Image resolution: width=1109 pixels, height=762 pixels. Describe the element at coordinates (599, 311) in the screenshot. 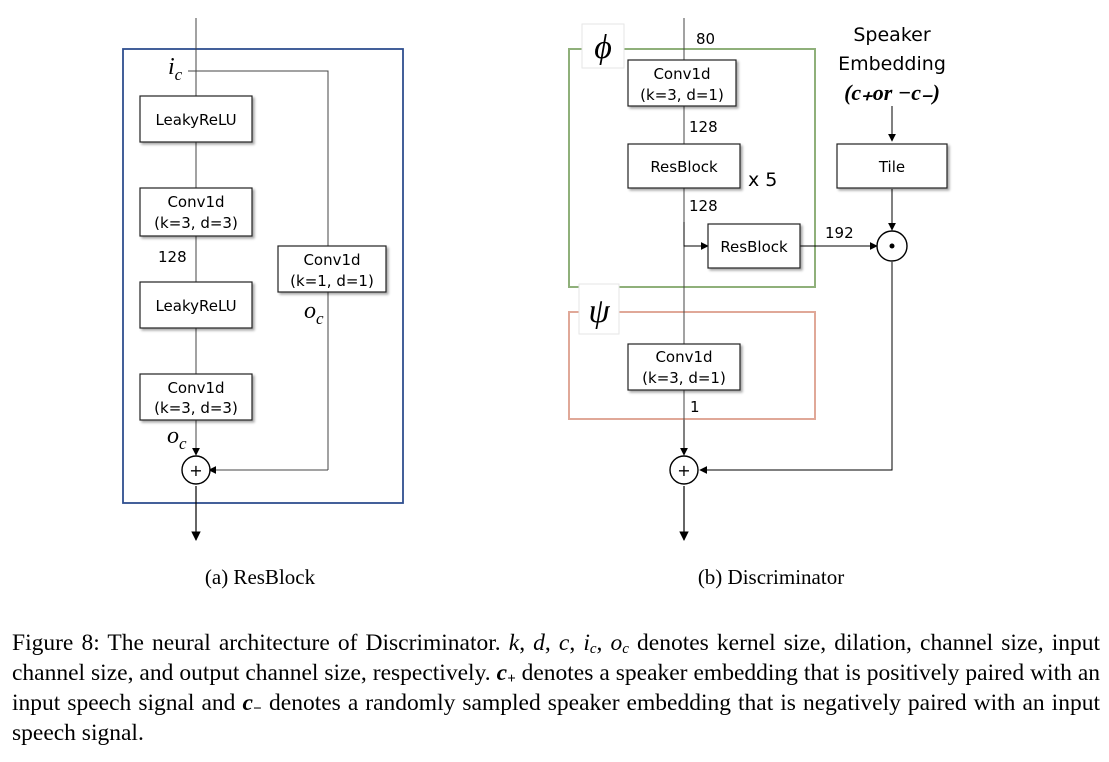

I see `psi-label: ψ` at that location.